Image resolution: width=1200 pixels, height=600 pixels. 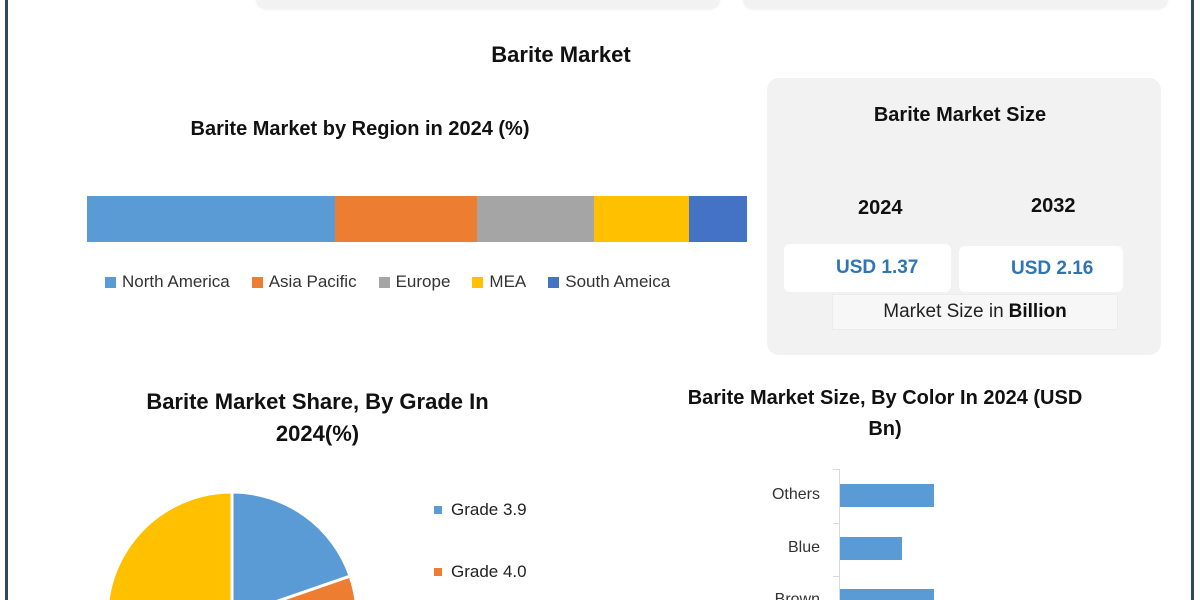 I want to click on legend-label: South Ameica, so click(x=618, y=281).